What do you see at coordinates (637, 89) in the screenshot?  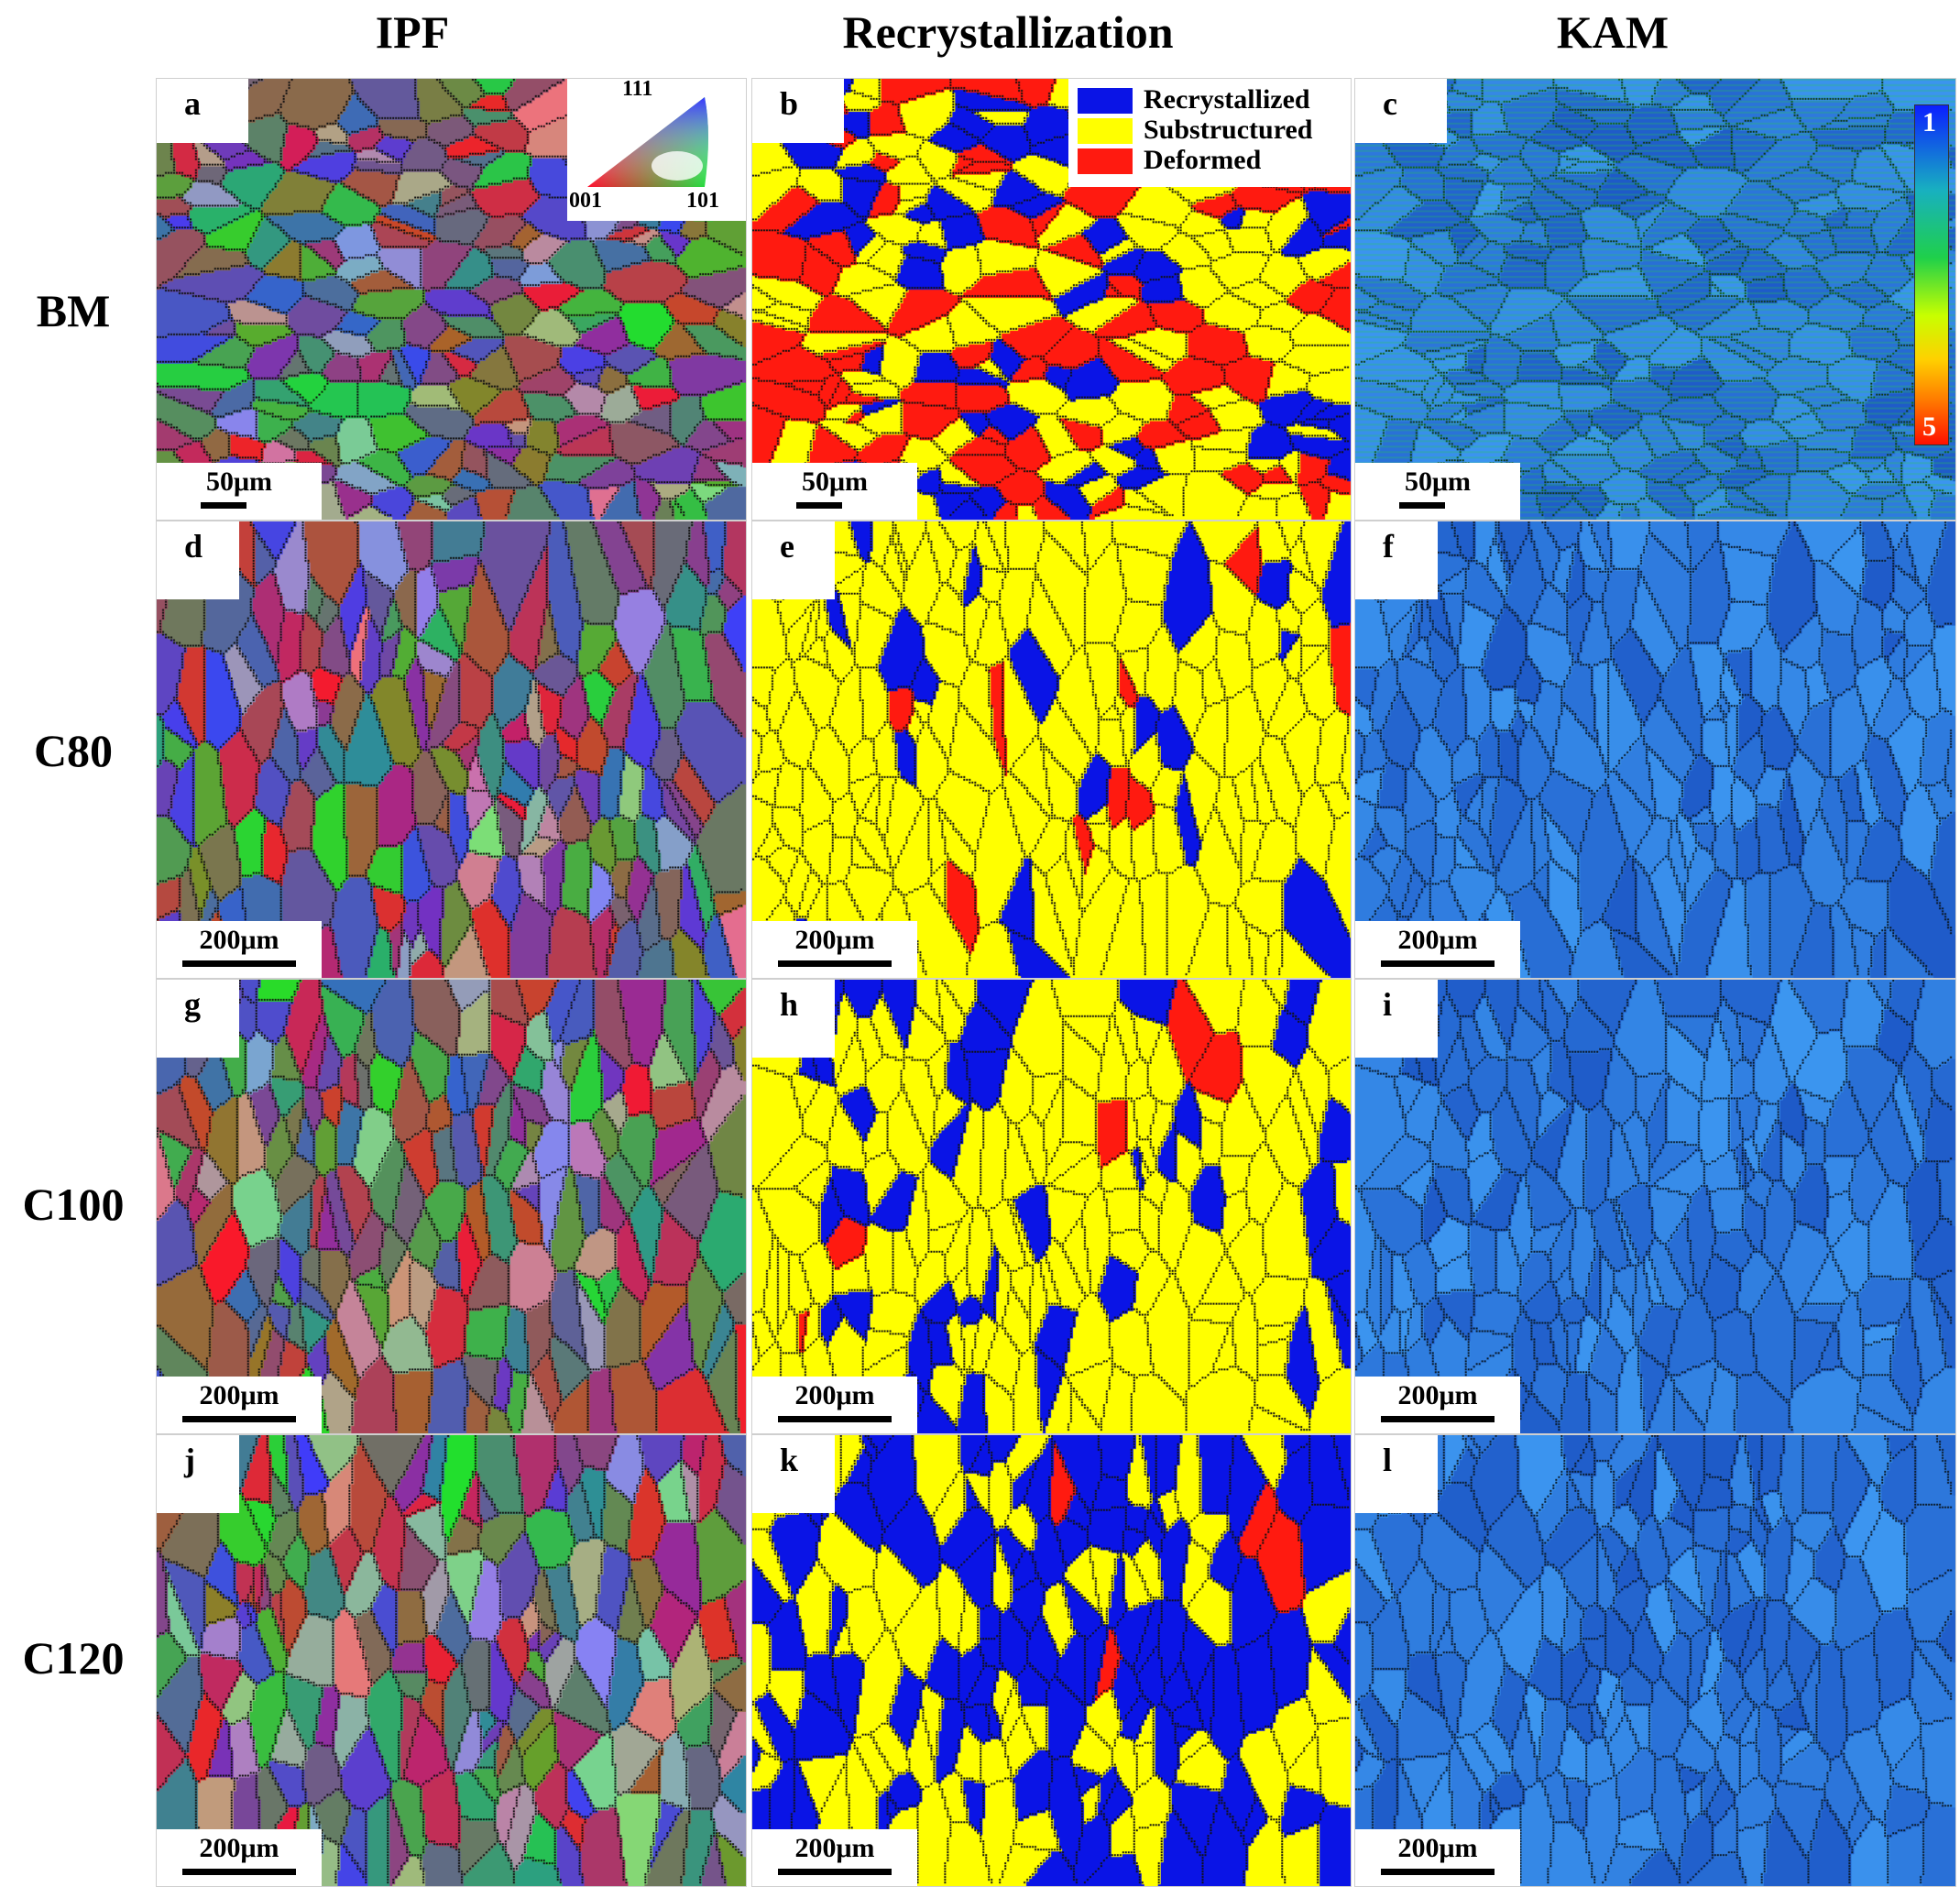 I see `ipf-key-label-111: 111` at bounding box center [637, 89].